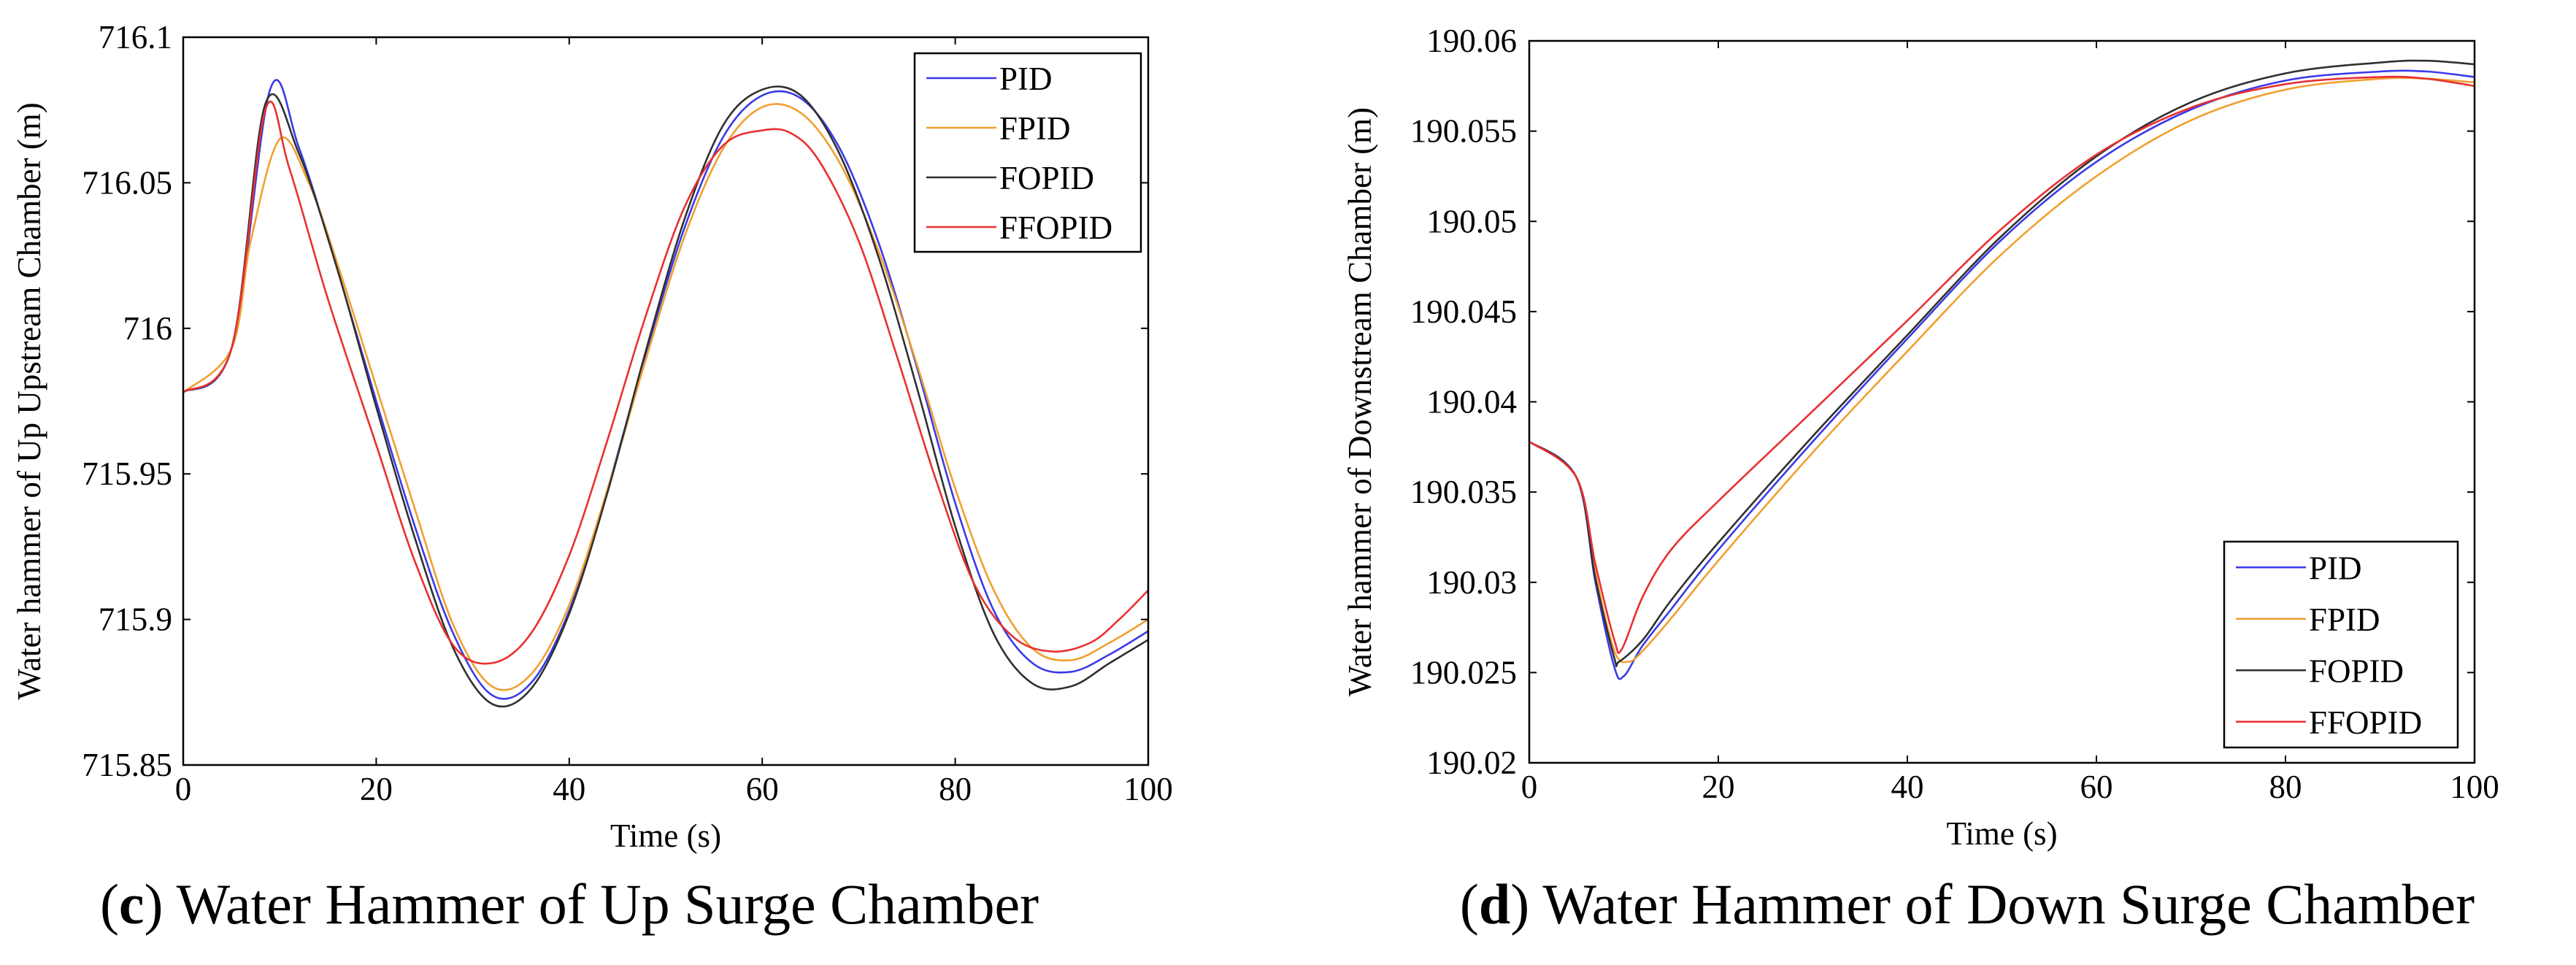  I want to click on caption-panel-letter: d, so click(1494, 904).